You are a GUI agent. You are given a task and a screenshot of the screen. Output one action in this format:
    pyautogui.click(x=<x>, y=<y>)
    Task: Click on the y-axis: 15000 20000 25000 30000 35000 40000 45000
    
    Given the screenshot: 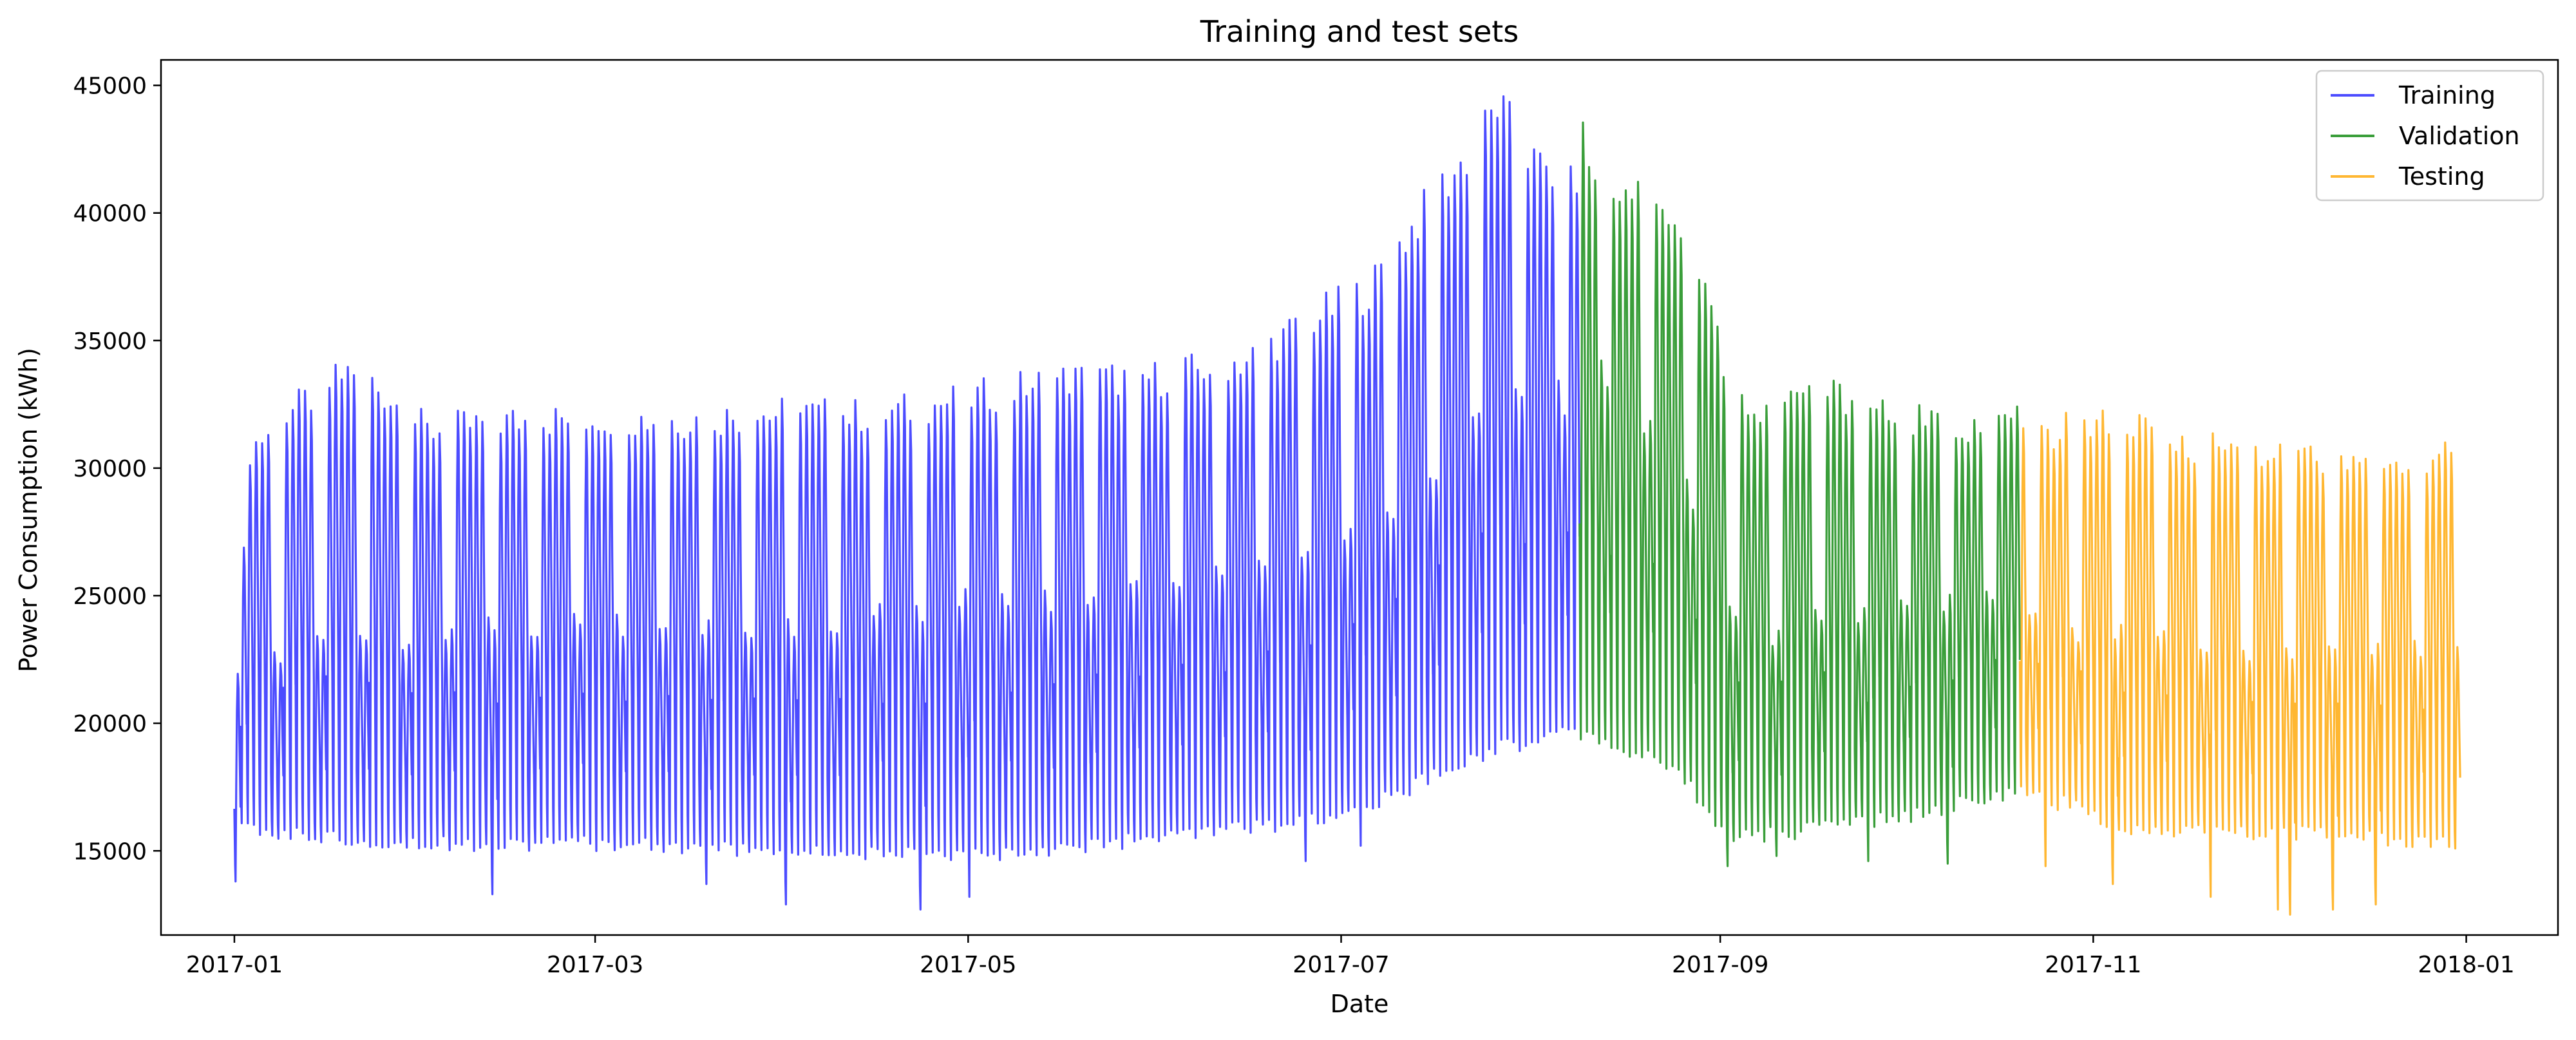 What is the action you would take?
    pyautogui.click(x=117, y=469)
    